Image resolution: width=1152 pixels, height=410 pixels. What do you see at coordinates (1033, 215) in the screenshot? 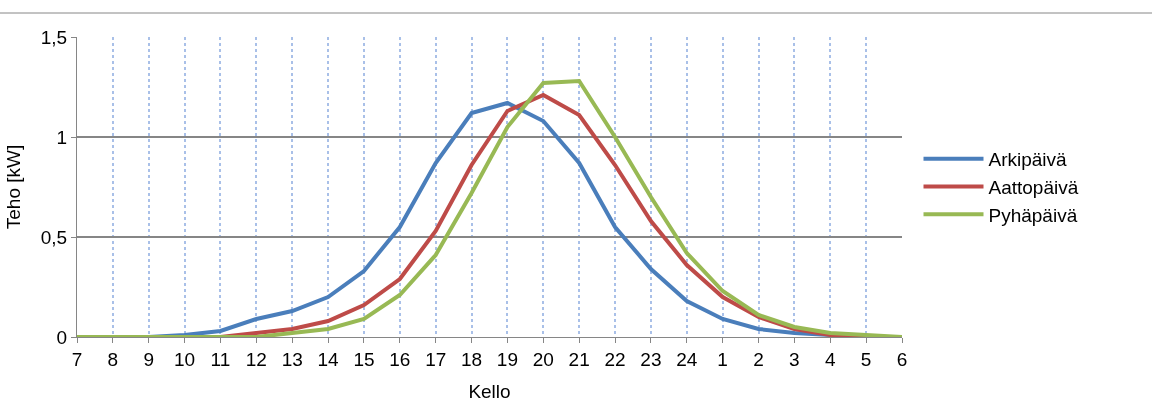
I see `legend-label: Pyhäpäivä` at bounding box center [1033, 215].